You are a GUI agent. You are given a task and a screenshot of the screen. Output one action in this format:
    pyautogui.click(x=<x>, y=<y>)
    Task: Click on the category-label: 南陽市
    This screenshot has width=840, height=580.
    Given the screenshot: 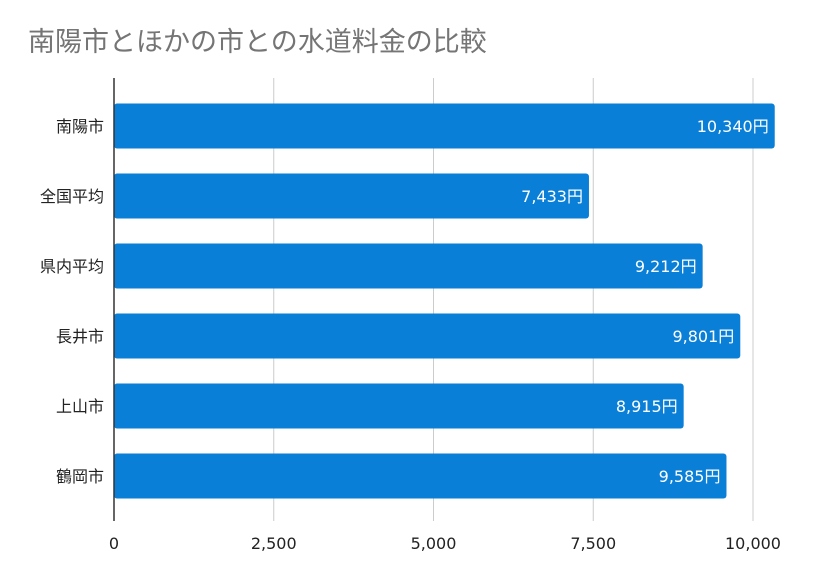 What is the action you would take?
    pyautogui.click(x=80, y=126)
    